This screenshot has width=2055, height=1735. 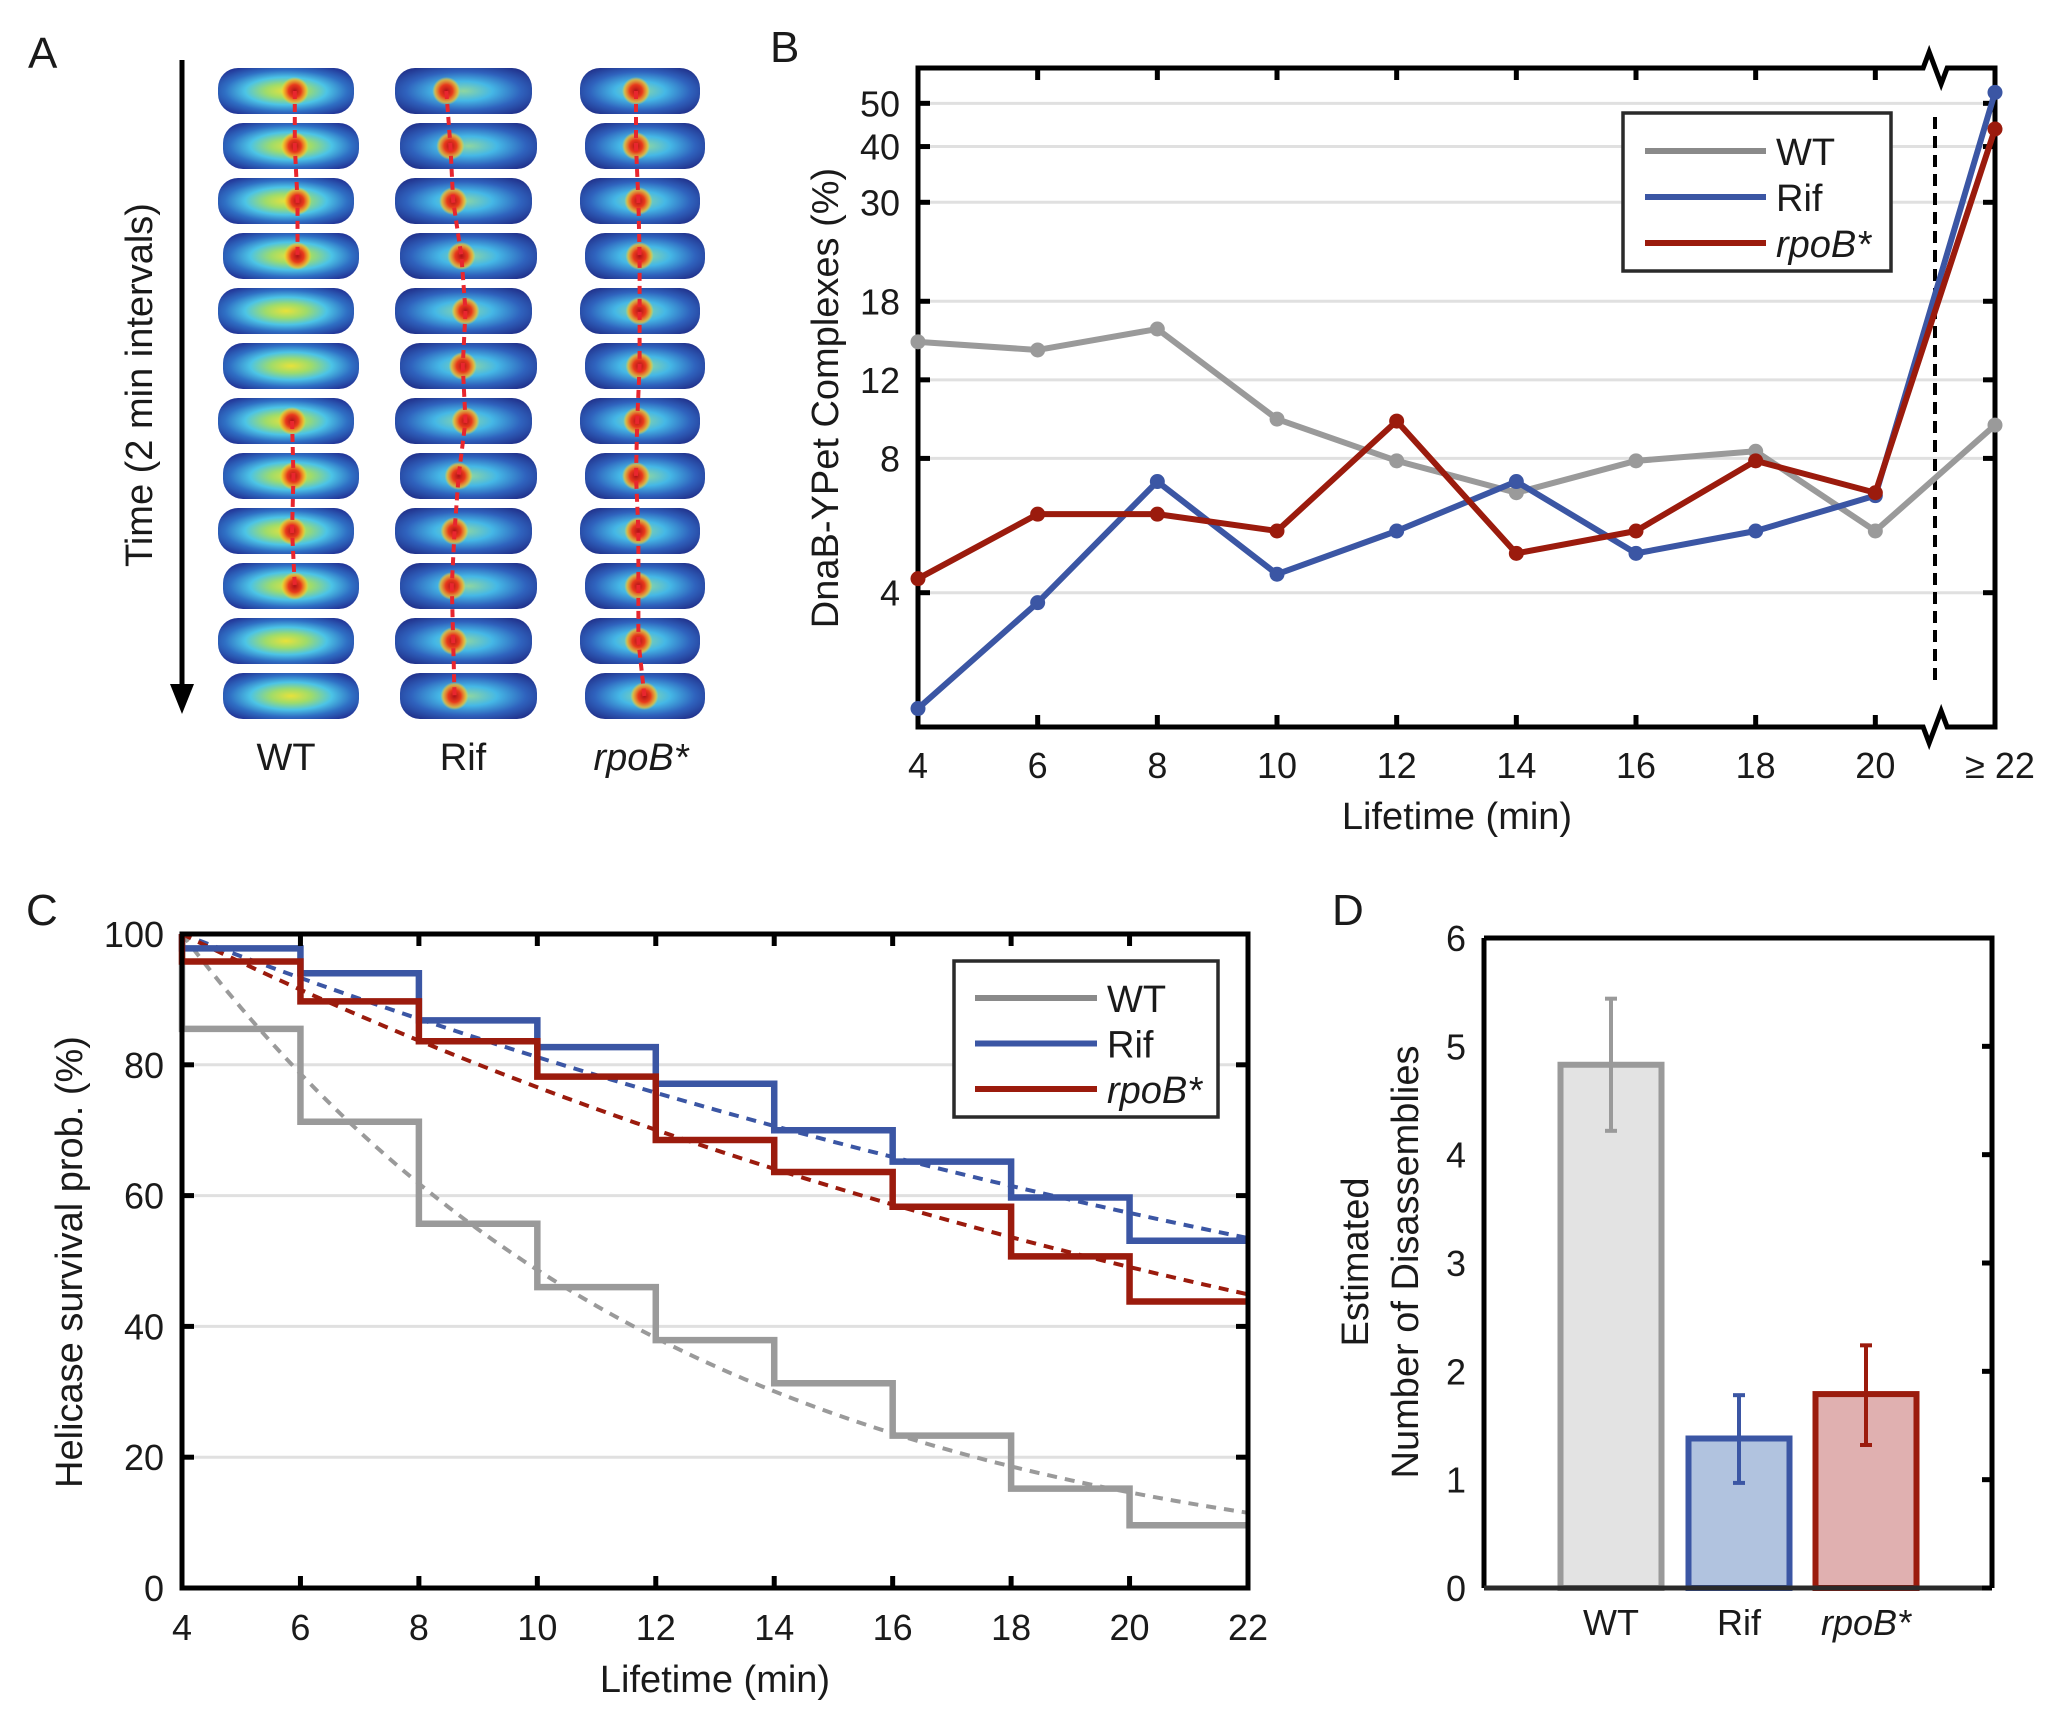 I want to click on track-line-rpob, so click(x=640, y=394).